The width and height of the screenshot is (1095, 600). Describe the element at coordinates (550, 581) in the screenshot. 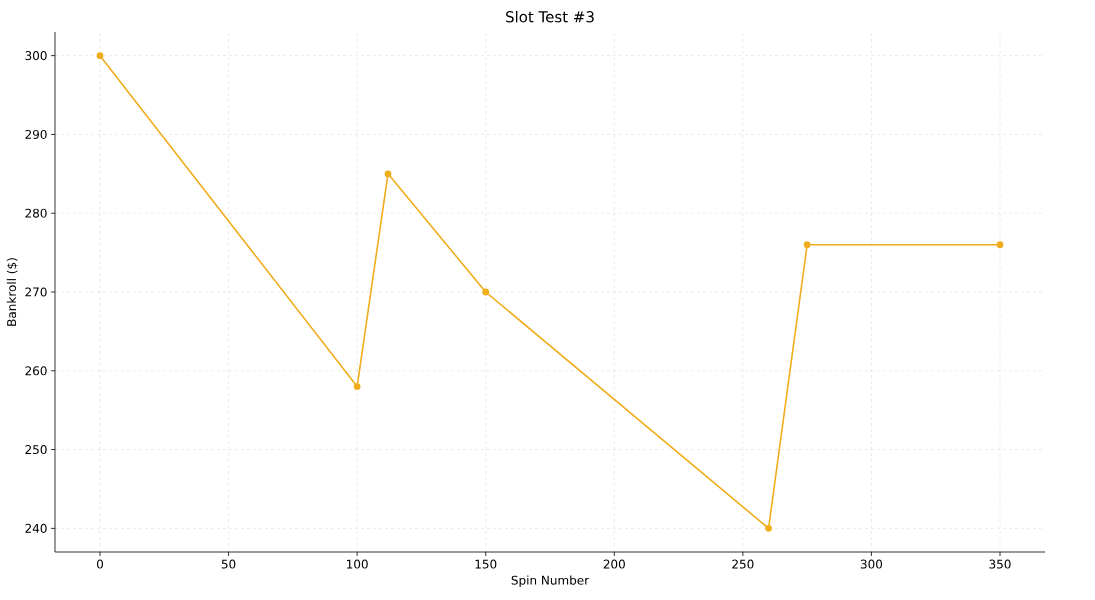

I see `x-axis-title: Spin Number` at that location.